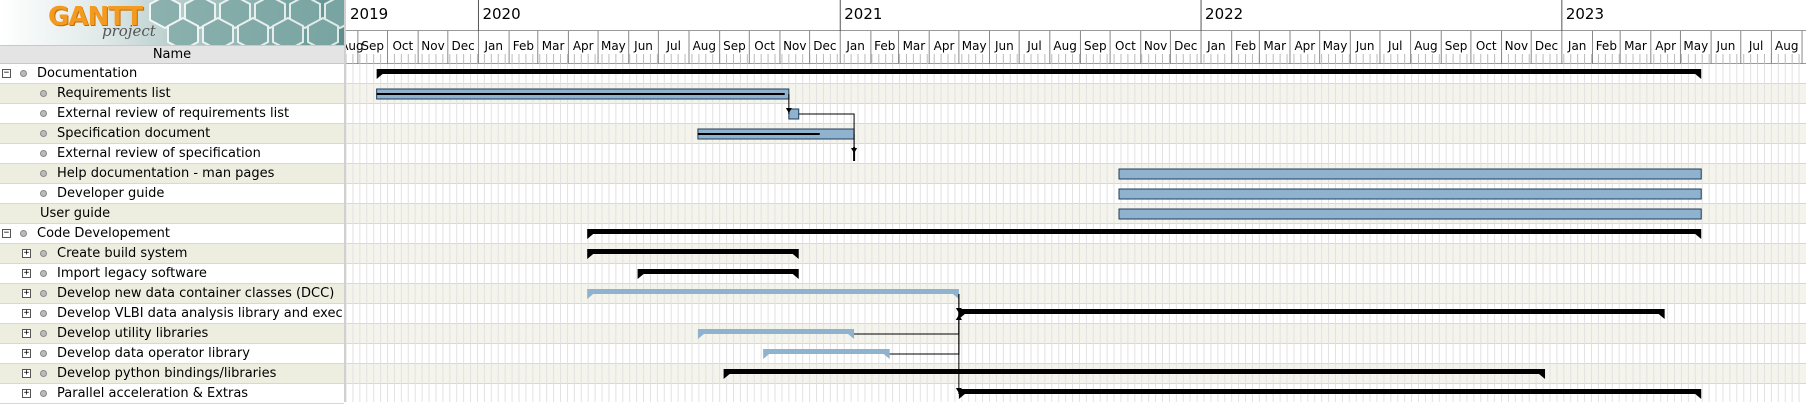 The width and height of the screenshot is (1806, 404). I want to click on task-row: Specification document, so click(172, 134).